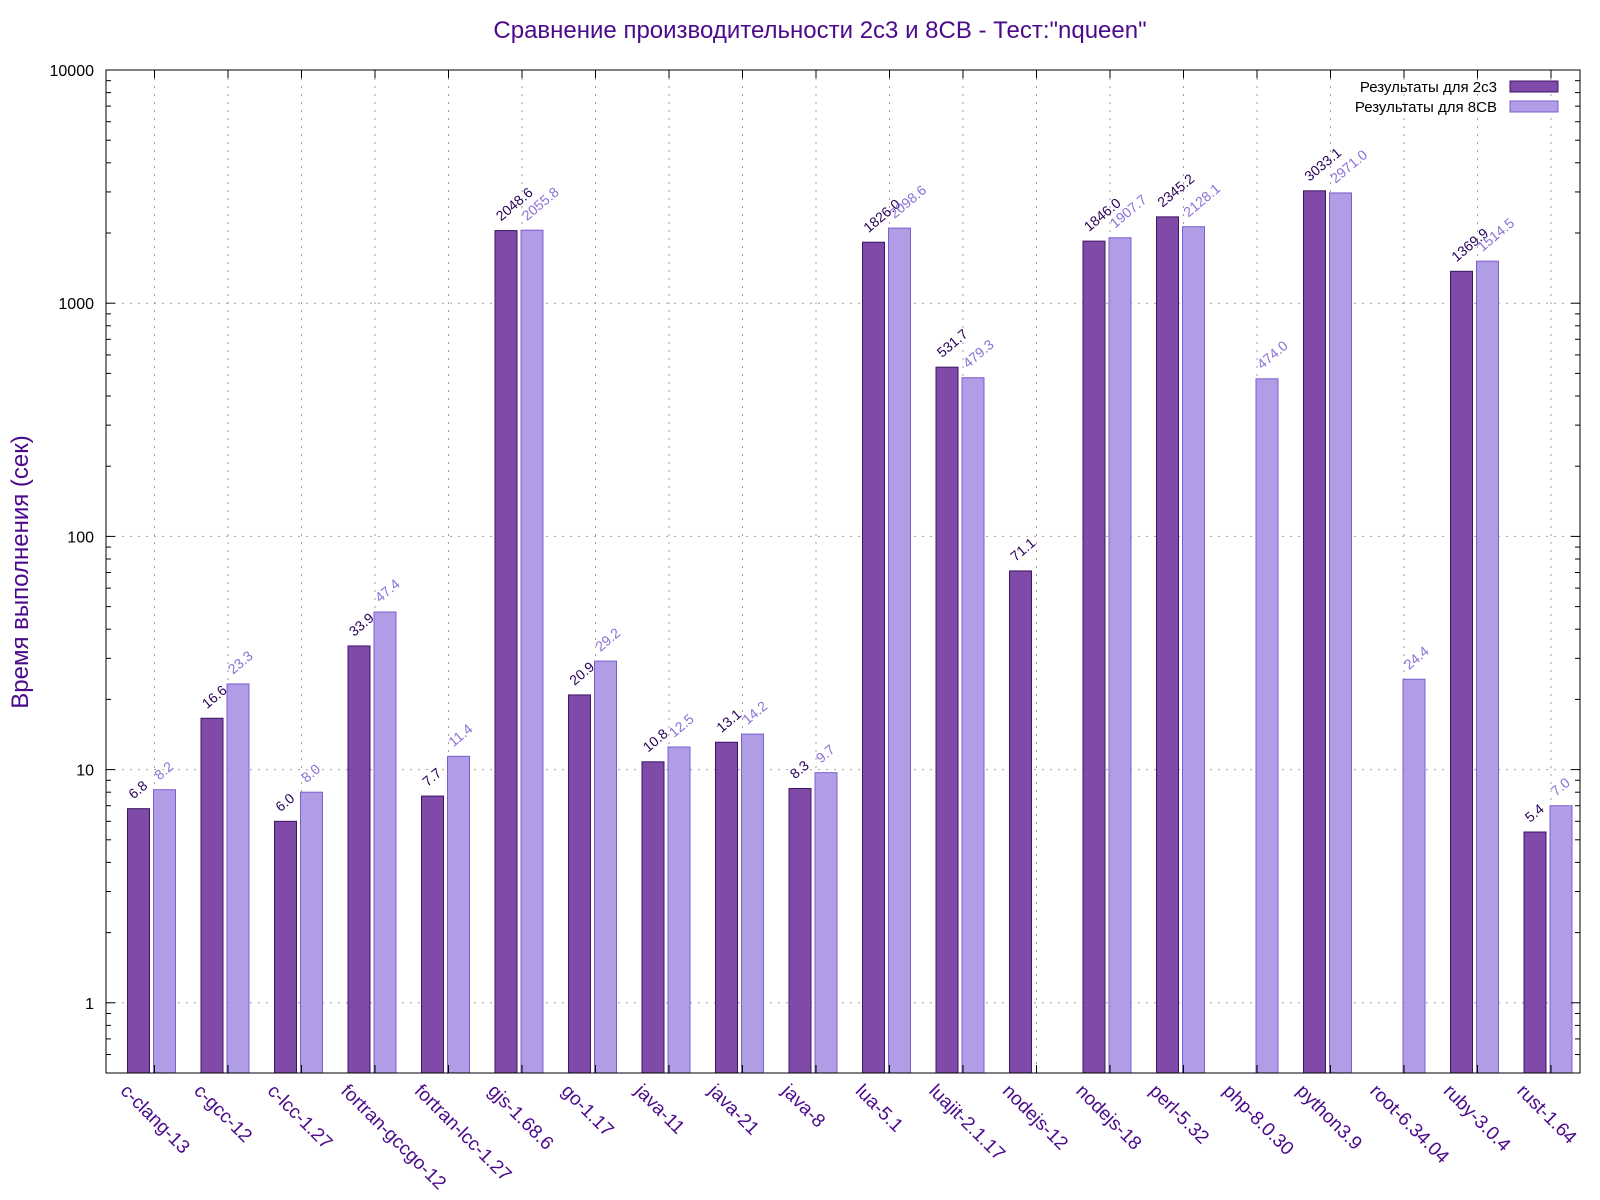  What do you see at coordinates (1457, 97) in the screenshot?
I see `legend: Результаты для 2с3 Результаты для 8СВ` at bounding box center [1457, 97].